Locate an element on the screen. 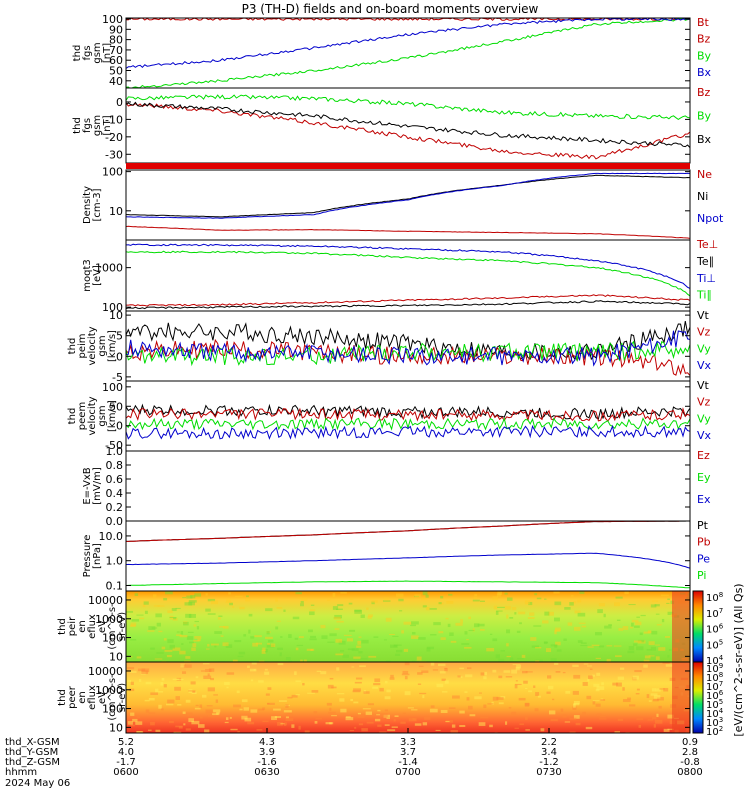 The height and width of the screenshot is (804, 750). panel-3: 100 10 Density [cm-3] Ne Ni Npot is located at coordinates (403, 203).